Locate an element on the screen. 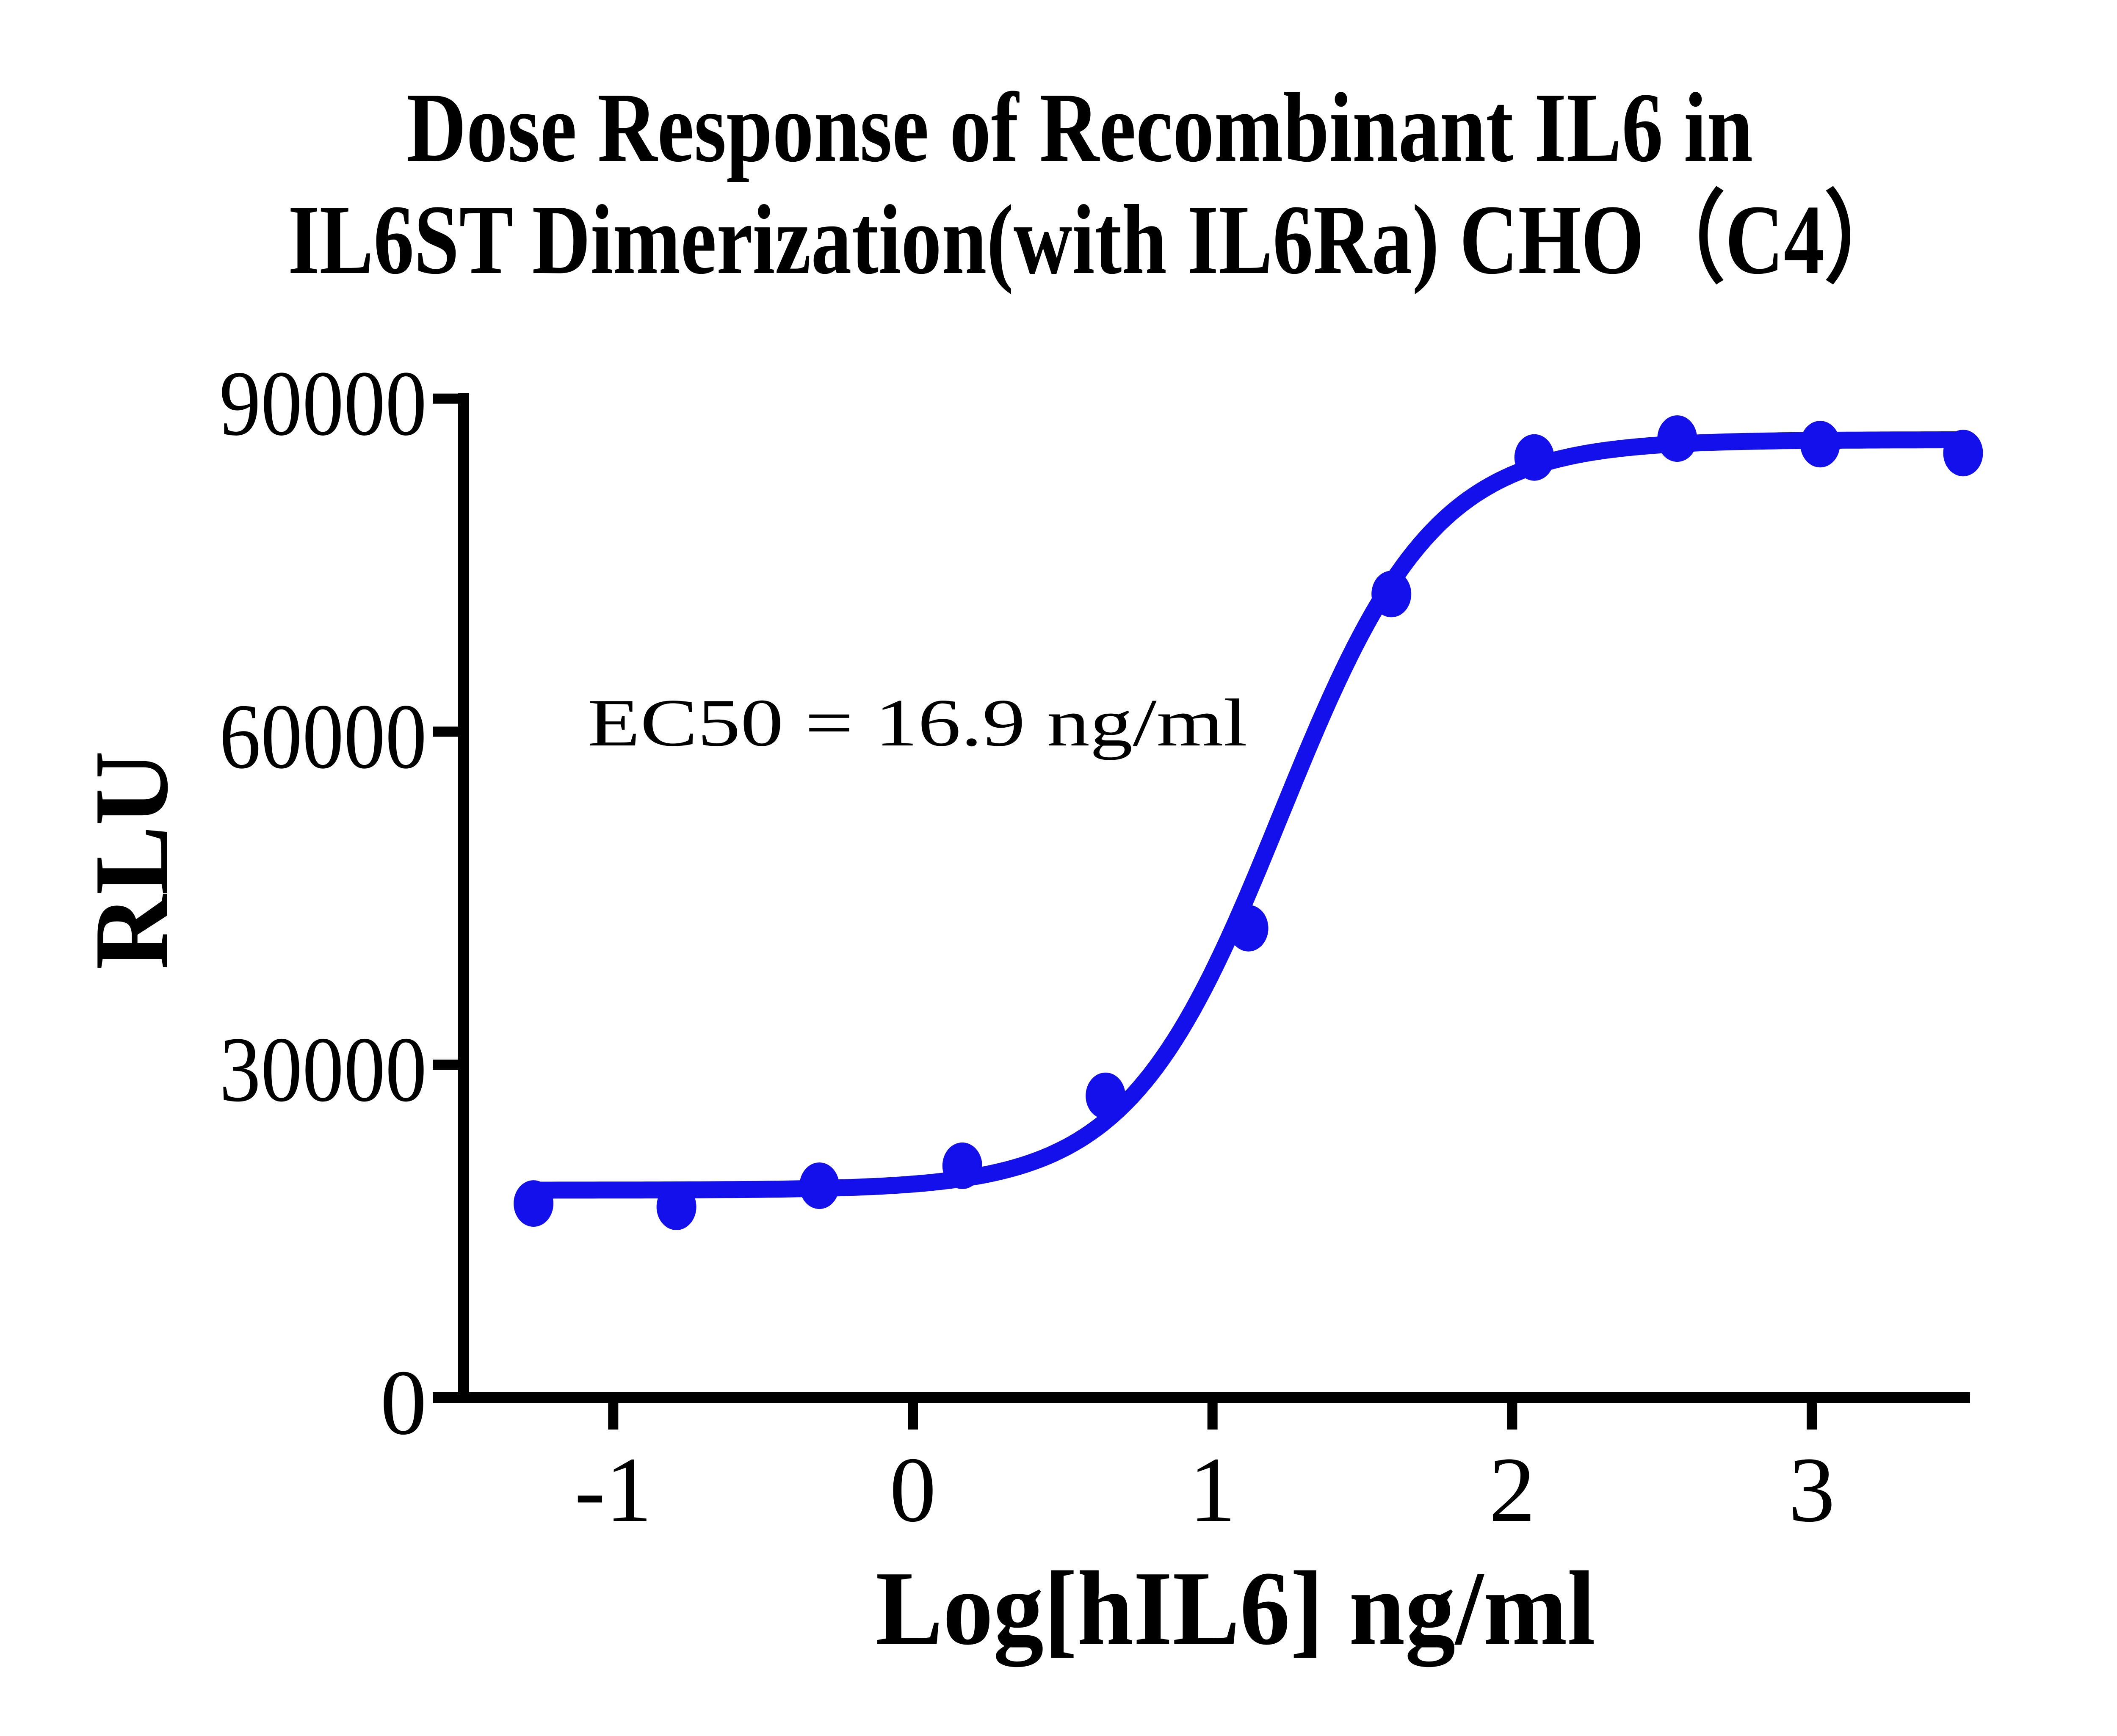 Image resolution: width=2117 pixels, height=1736 pixels. y-axis-line is located at coordinates (463, 898).